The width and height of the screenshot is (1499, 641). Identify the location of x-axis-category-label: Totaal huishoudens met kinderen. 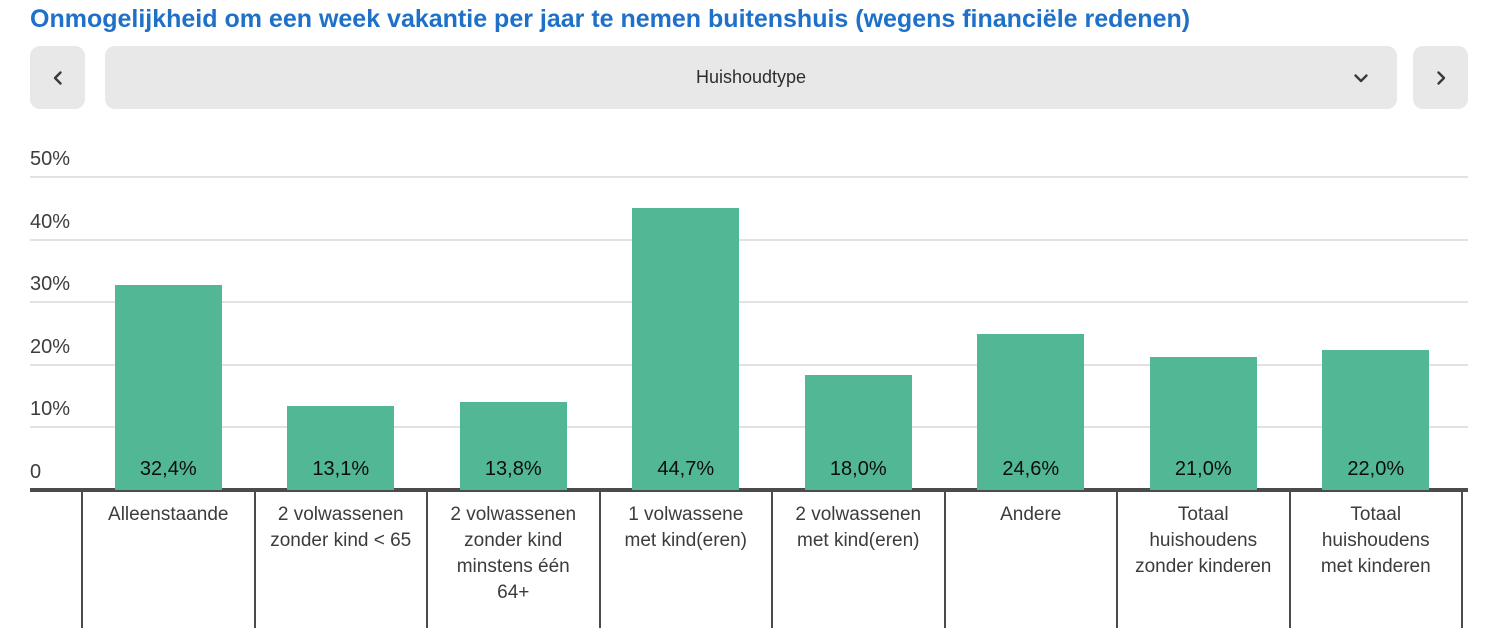
(1375, 540).